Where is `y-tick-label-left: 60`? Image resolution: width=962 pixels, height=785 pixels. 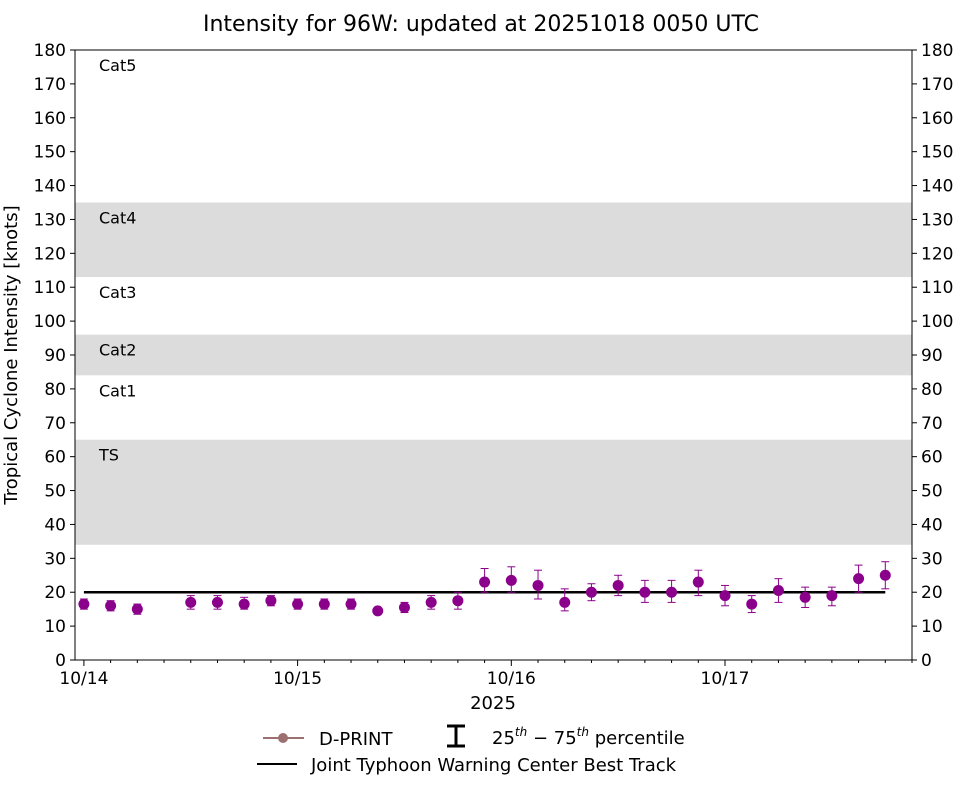
y-tick-label-left: 60 is located at coordinates (55, 458).